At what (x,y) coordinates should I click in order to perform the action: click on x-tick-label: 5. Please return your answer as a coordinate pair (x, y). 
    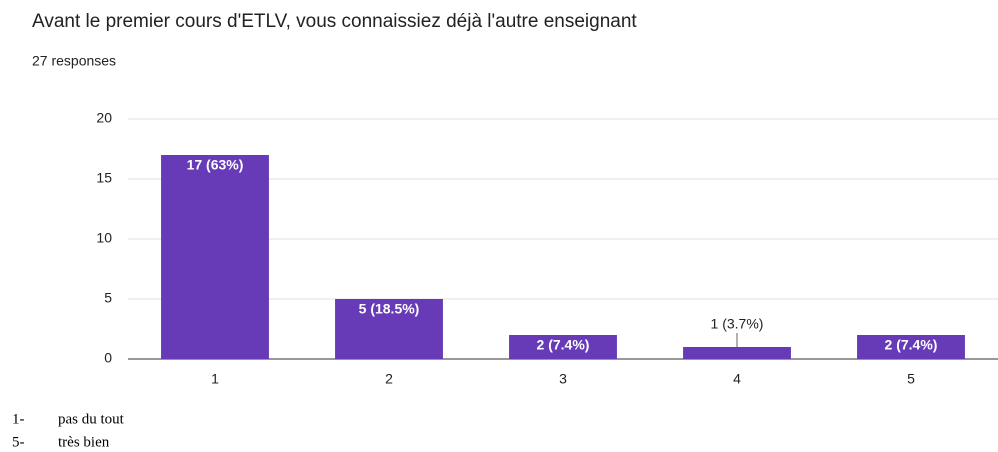
    Looking at the image, I should click on (911, 379).